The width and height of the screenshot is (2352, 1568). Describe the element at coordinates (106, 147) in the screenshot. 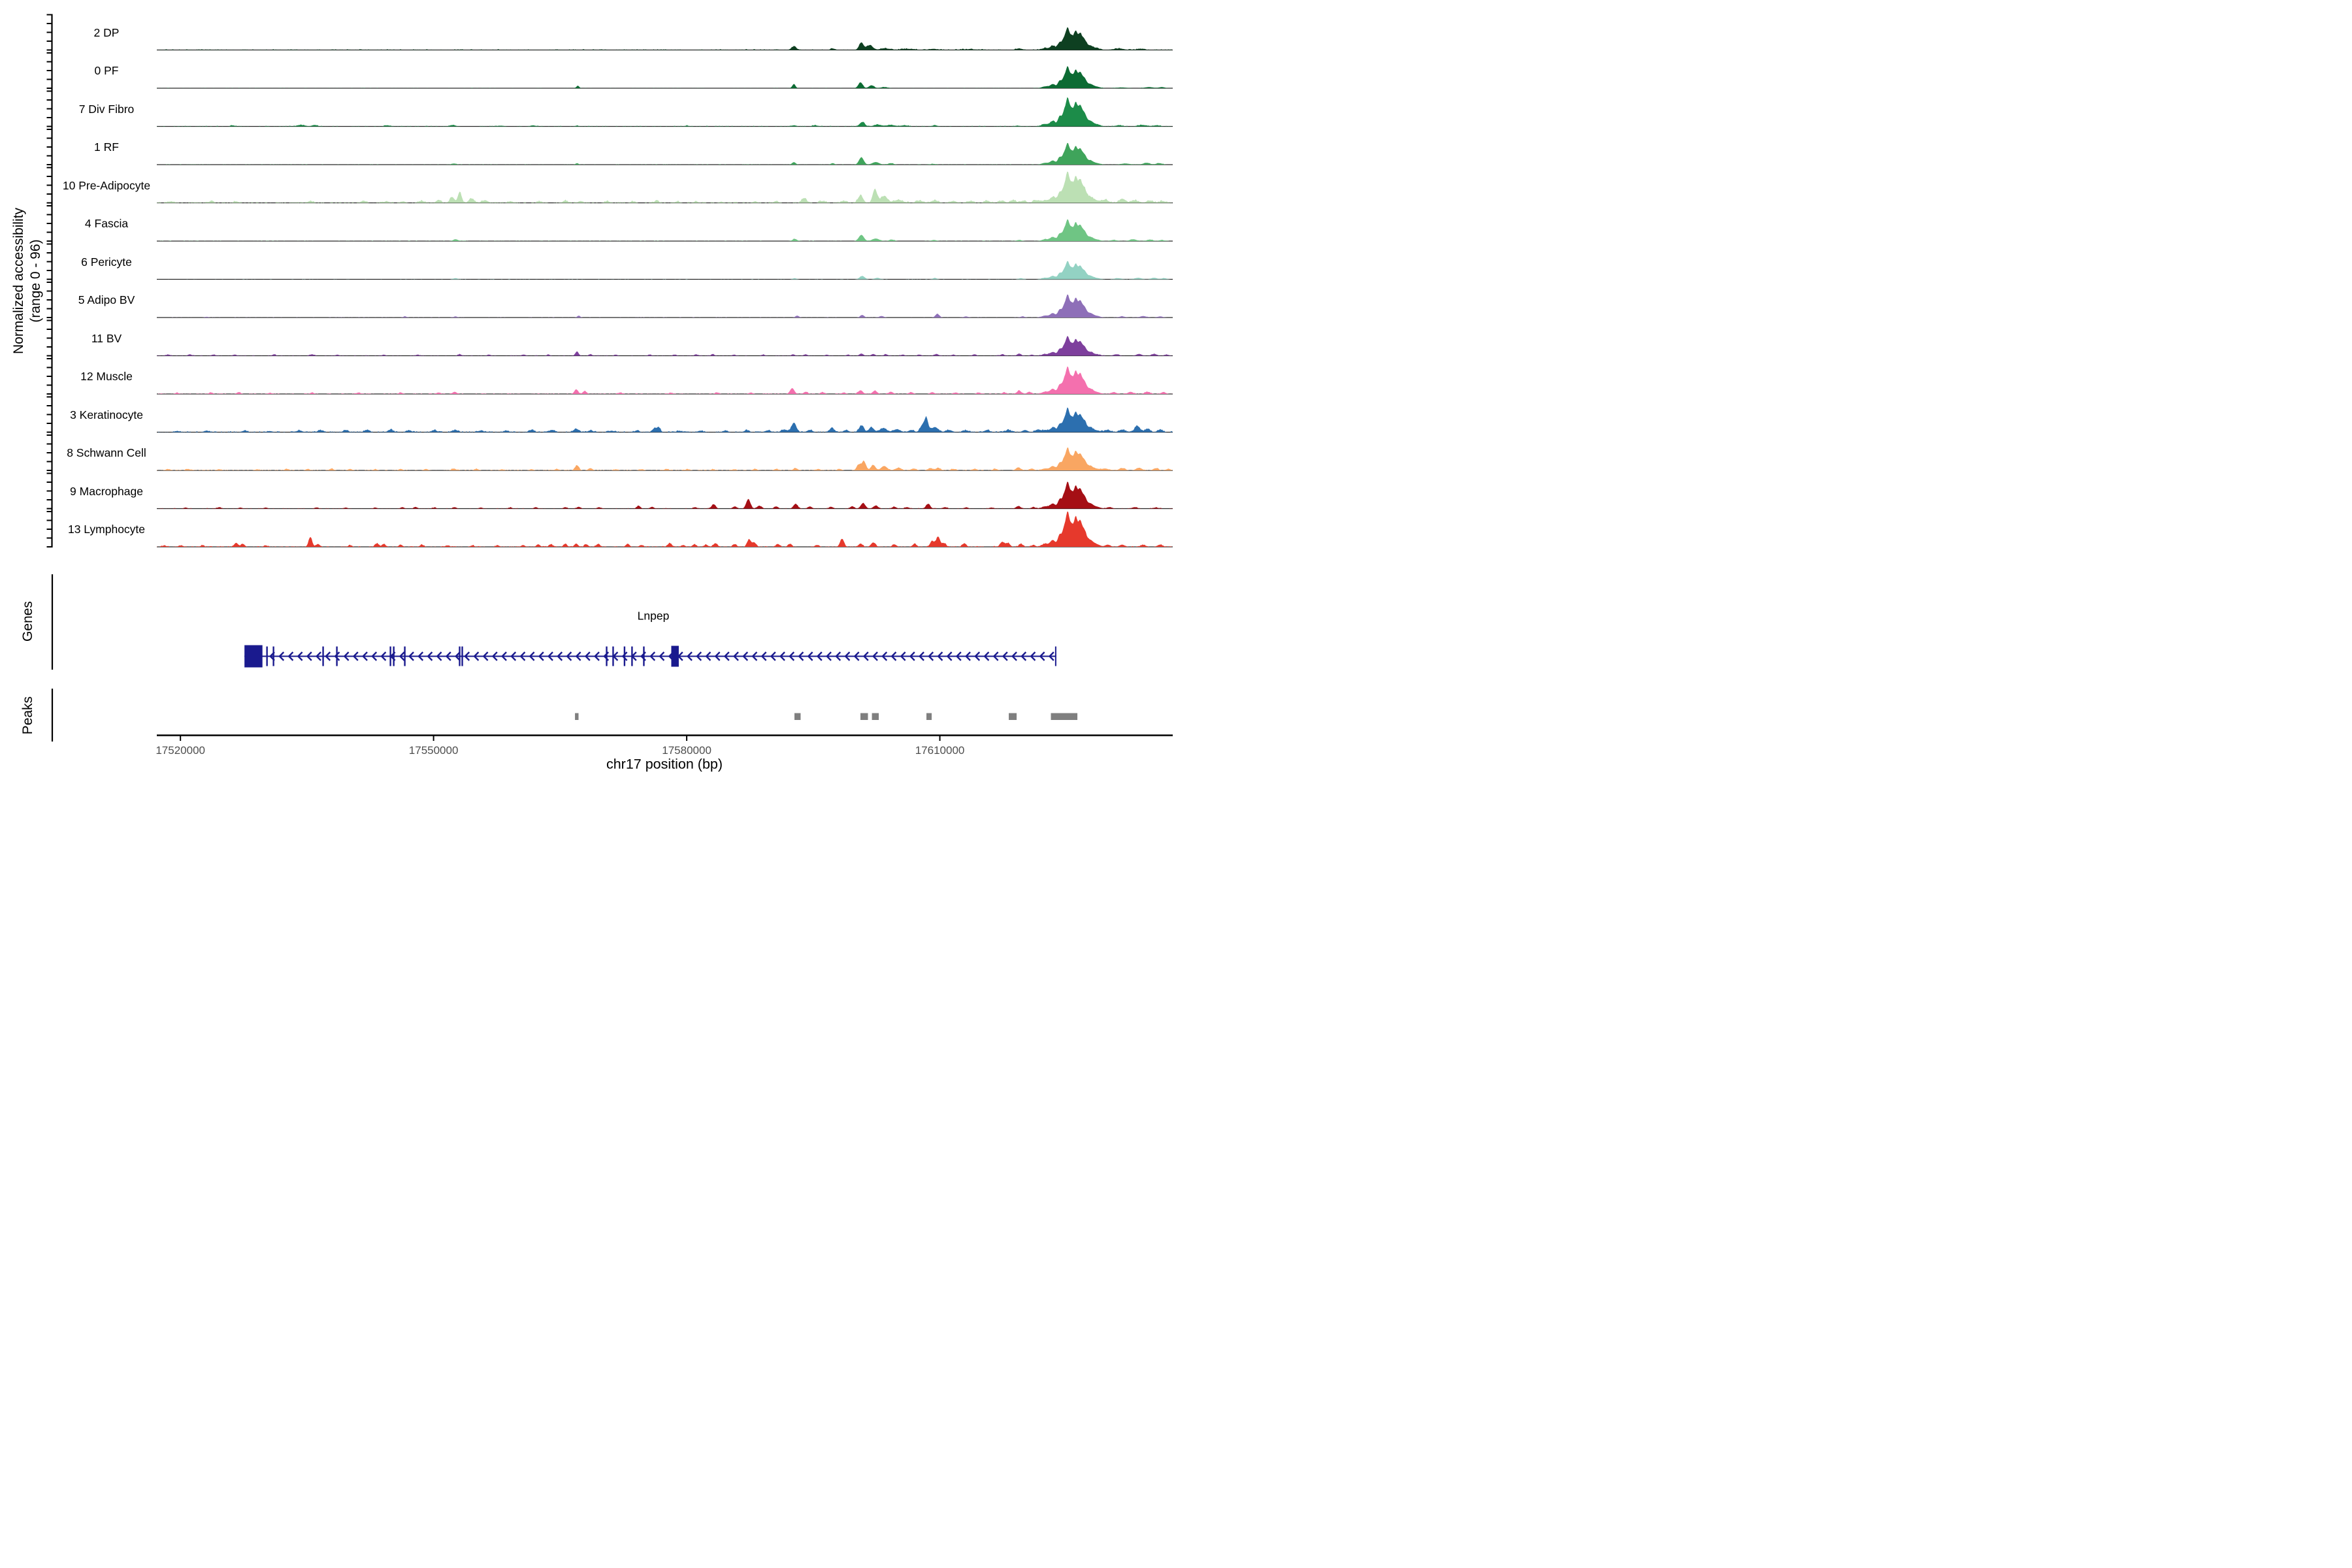

I see `track-label-3: 1 RF` at that location.